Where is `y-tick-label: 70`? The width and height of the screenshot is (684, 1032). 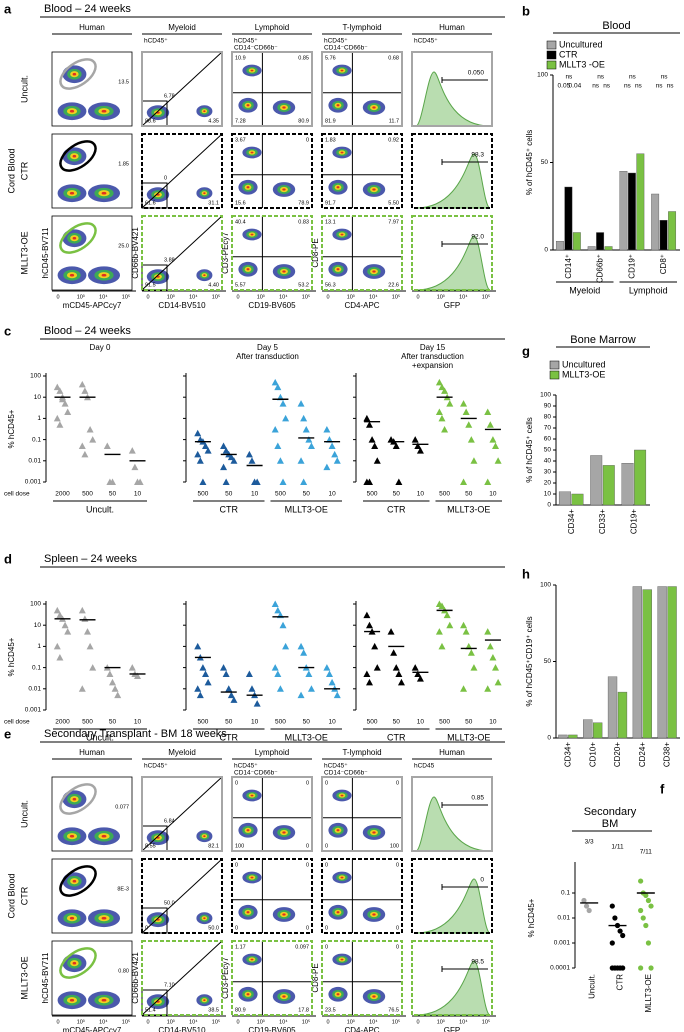 y-tick-label: 70 is located at coordinates (548, 428).